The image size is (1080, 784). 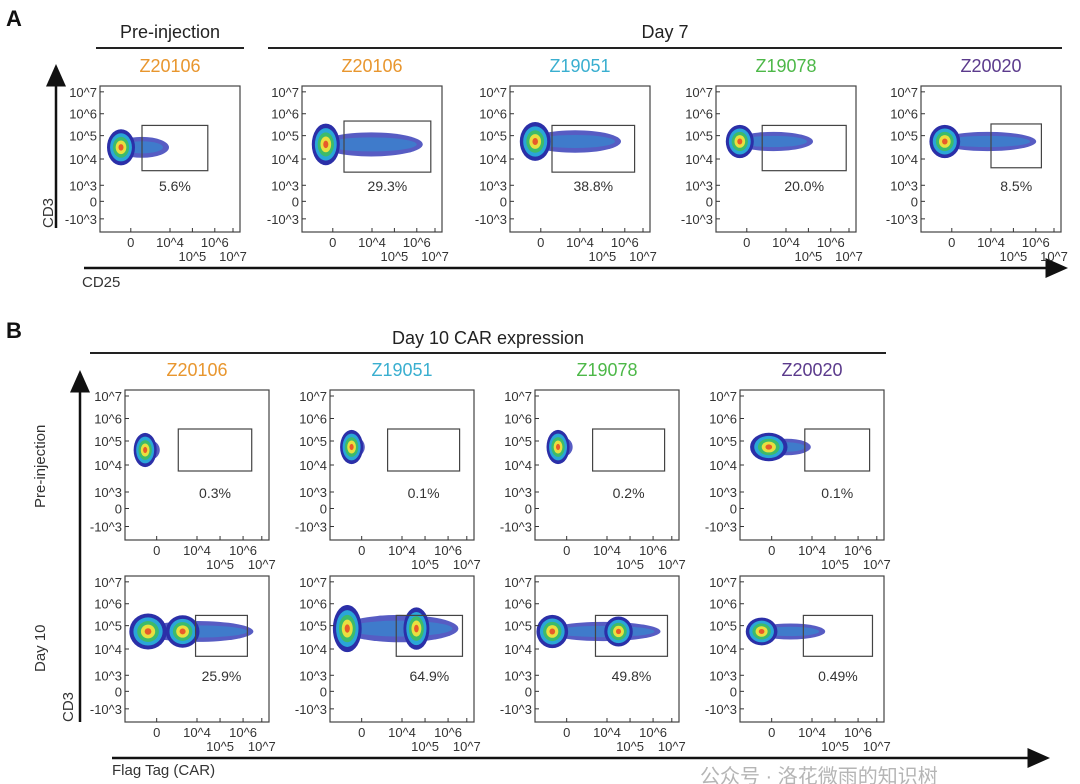 What do you see at coordinates (388, 186) in the screenshot?
I see `gate-percent: 29.3%` at bounding box center [388, 186].